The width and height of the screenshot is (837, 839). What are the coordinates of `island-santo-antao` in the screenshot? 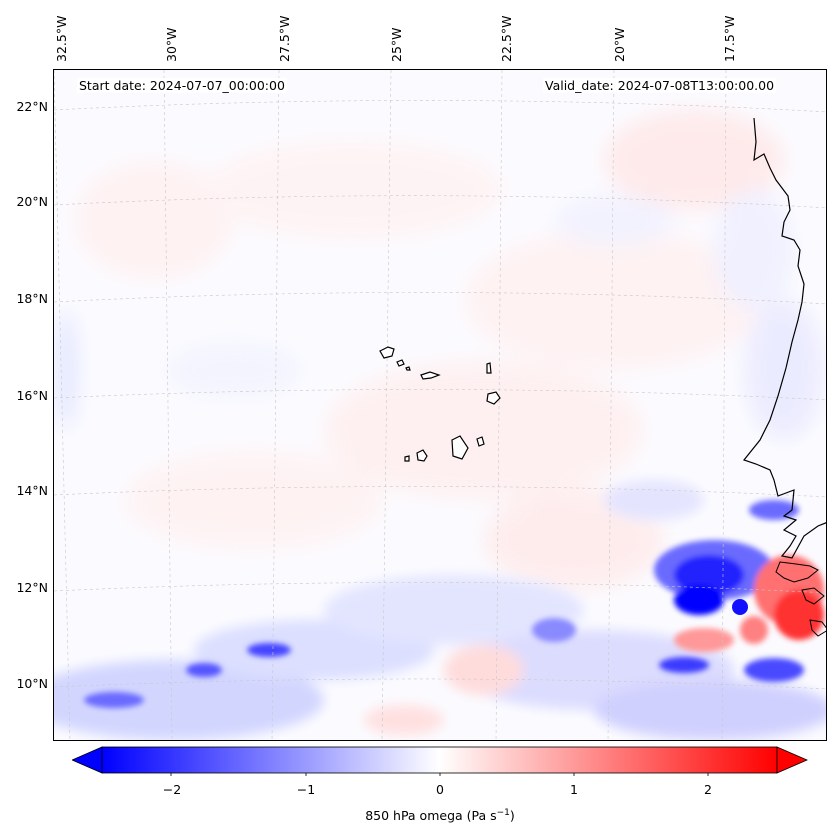 It's located at (387, 352).